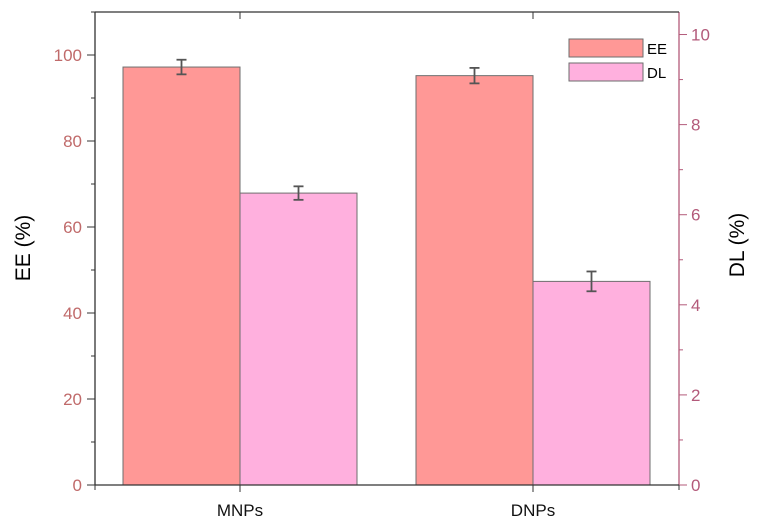 The height and width of the screenshot is (528, 759). What do you see at coordinates (695, 305) in the screenshot?
I see `y-right-tick-label: 4` at bounding box center [695, 305].